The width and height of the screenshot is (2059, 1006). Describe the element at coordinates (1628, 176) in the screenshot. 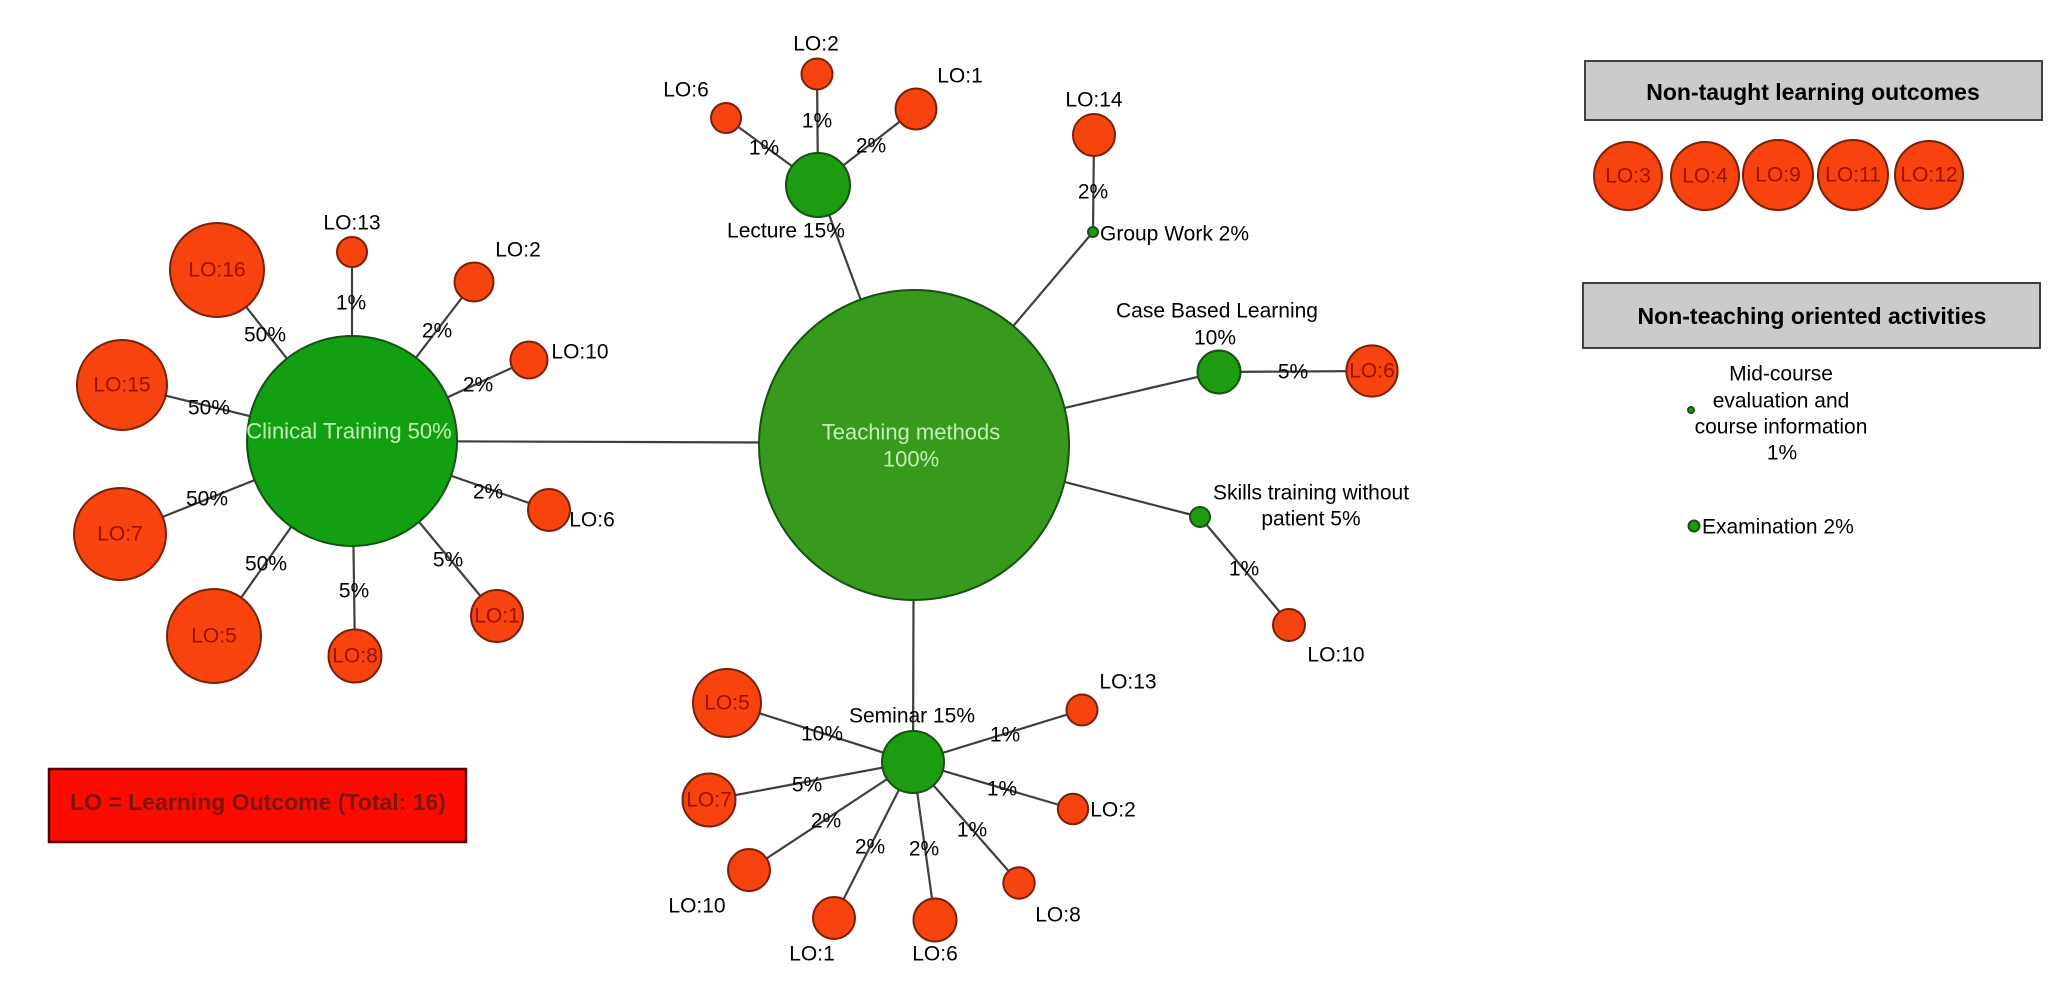

I see `svg-text: LO:3` at that location.